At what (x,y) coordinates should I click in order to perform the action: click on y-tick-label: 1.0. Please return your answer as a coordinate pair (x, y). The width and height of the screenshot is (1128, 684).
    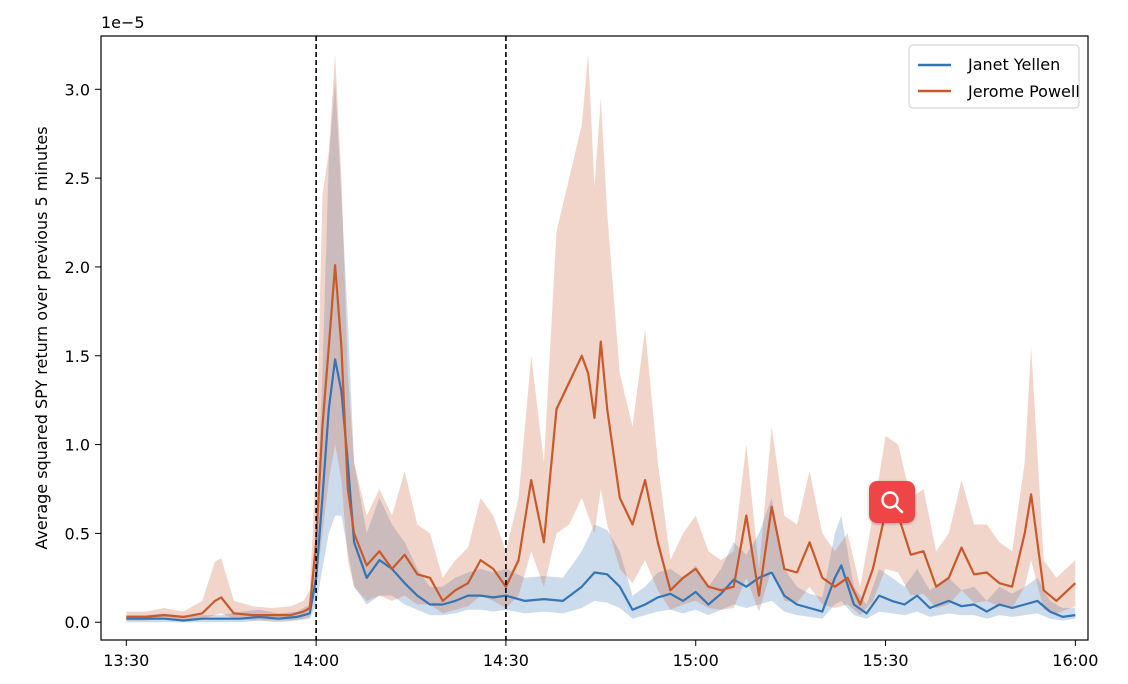
    Looking at the image, I should click on (77, 445).